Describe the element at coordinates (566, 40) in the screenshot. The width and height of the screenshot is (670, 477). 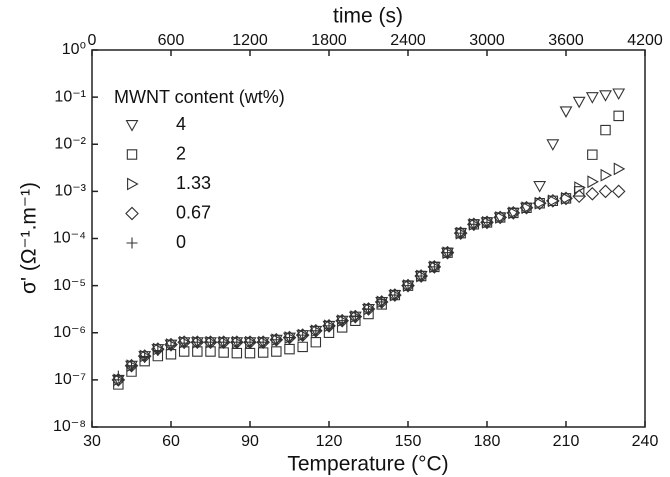
I see `x2-tick-label: 3600` at that location.